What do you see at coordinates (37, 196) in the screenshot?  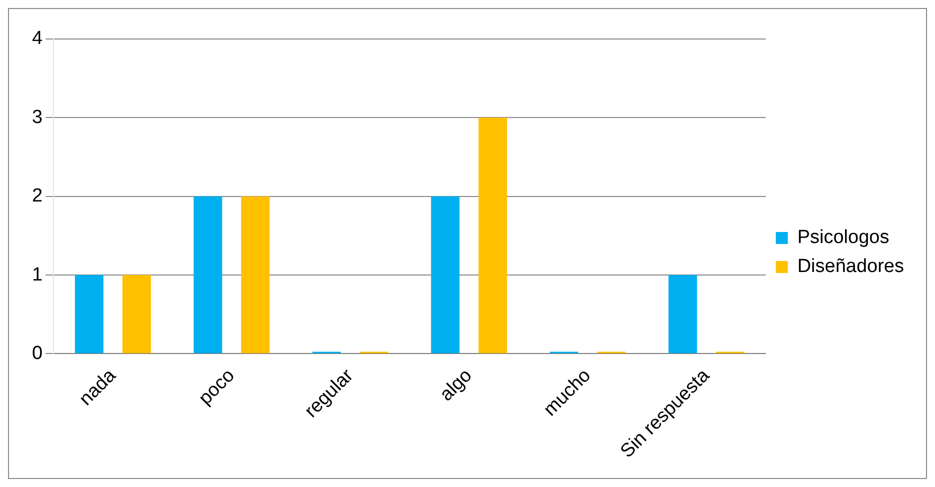 I see `y-tick-label: 2` at bounding box center [37, 196].